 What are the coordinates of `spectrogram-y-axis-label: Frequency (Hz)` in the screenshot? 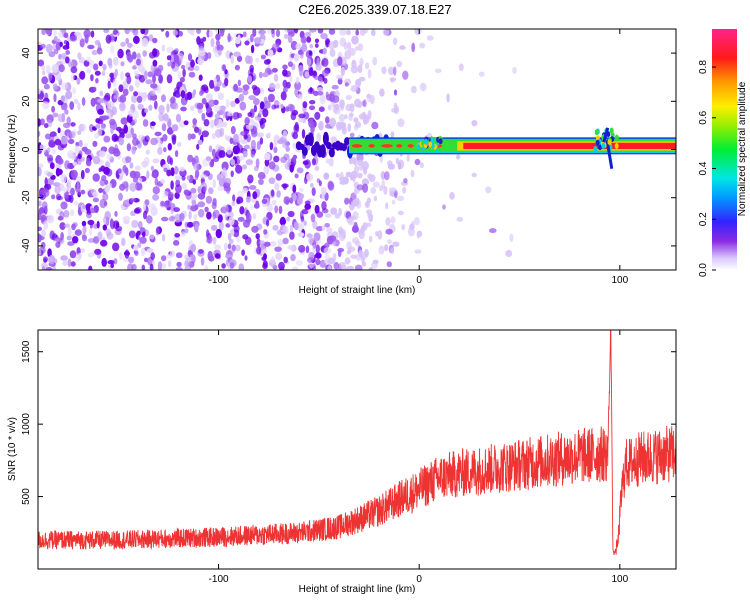 It's located at (12, 149).